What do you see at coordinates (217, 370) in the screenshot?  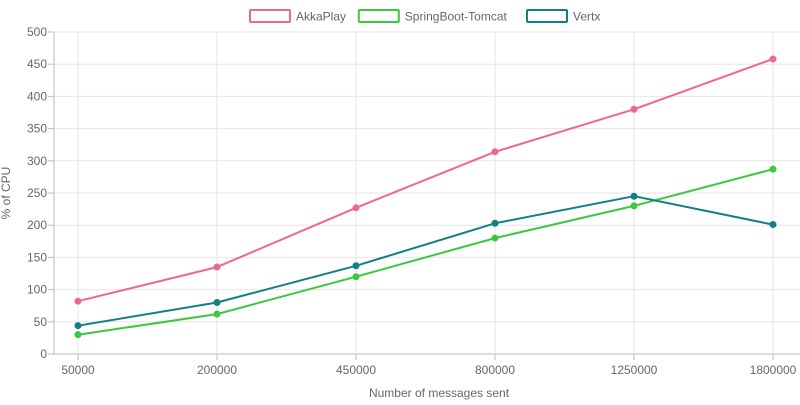 I see `x-tick-label: 200000` at bounding box center [217, 370].